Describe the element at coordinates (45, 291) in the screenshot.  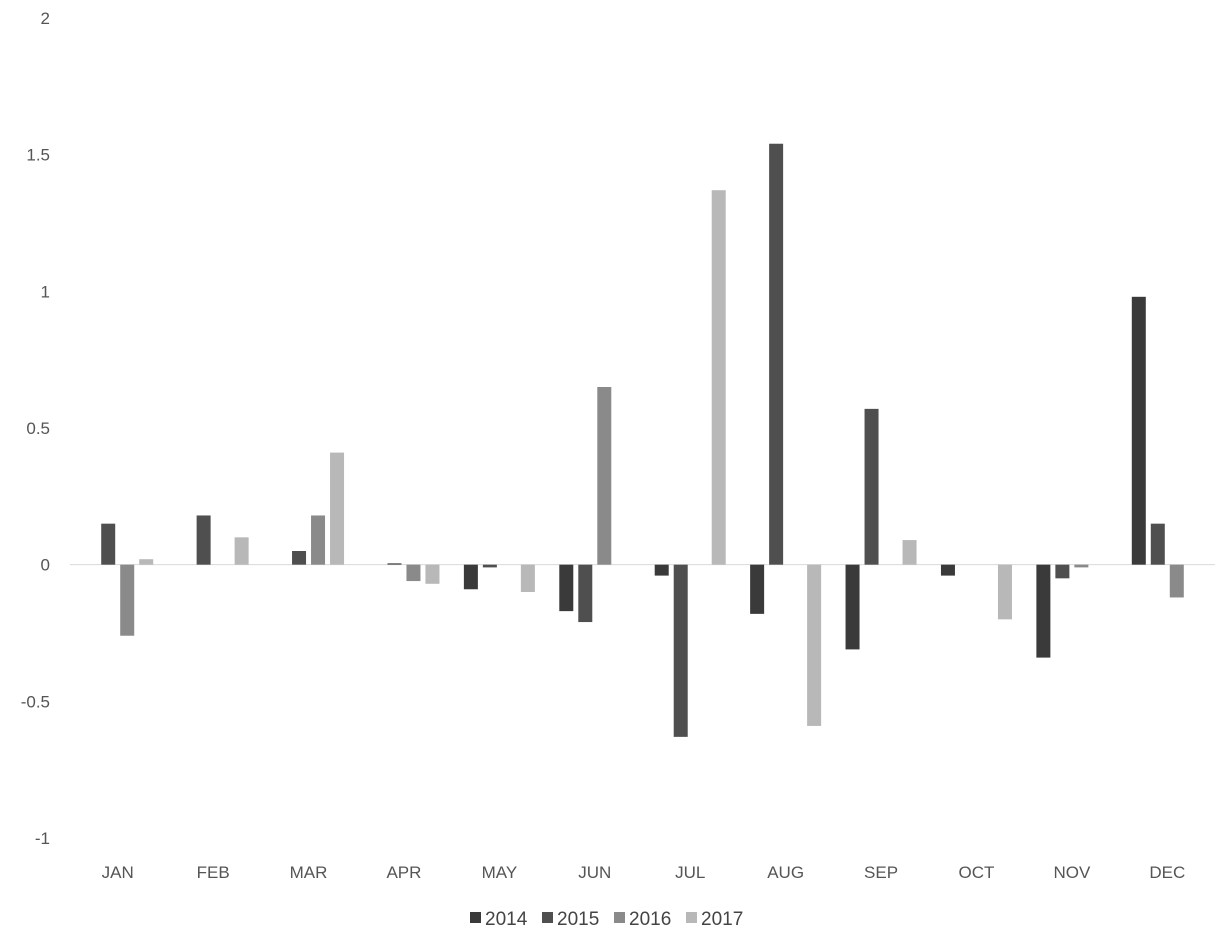
I see `y-tick-label: 1` at that location.